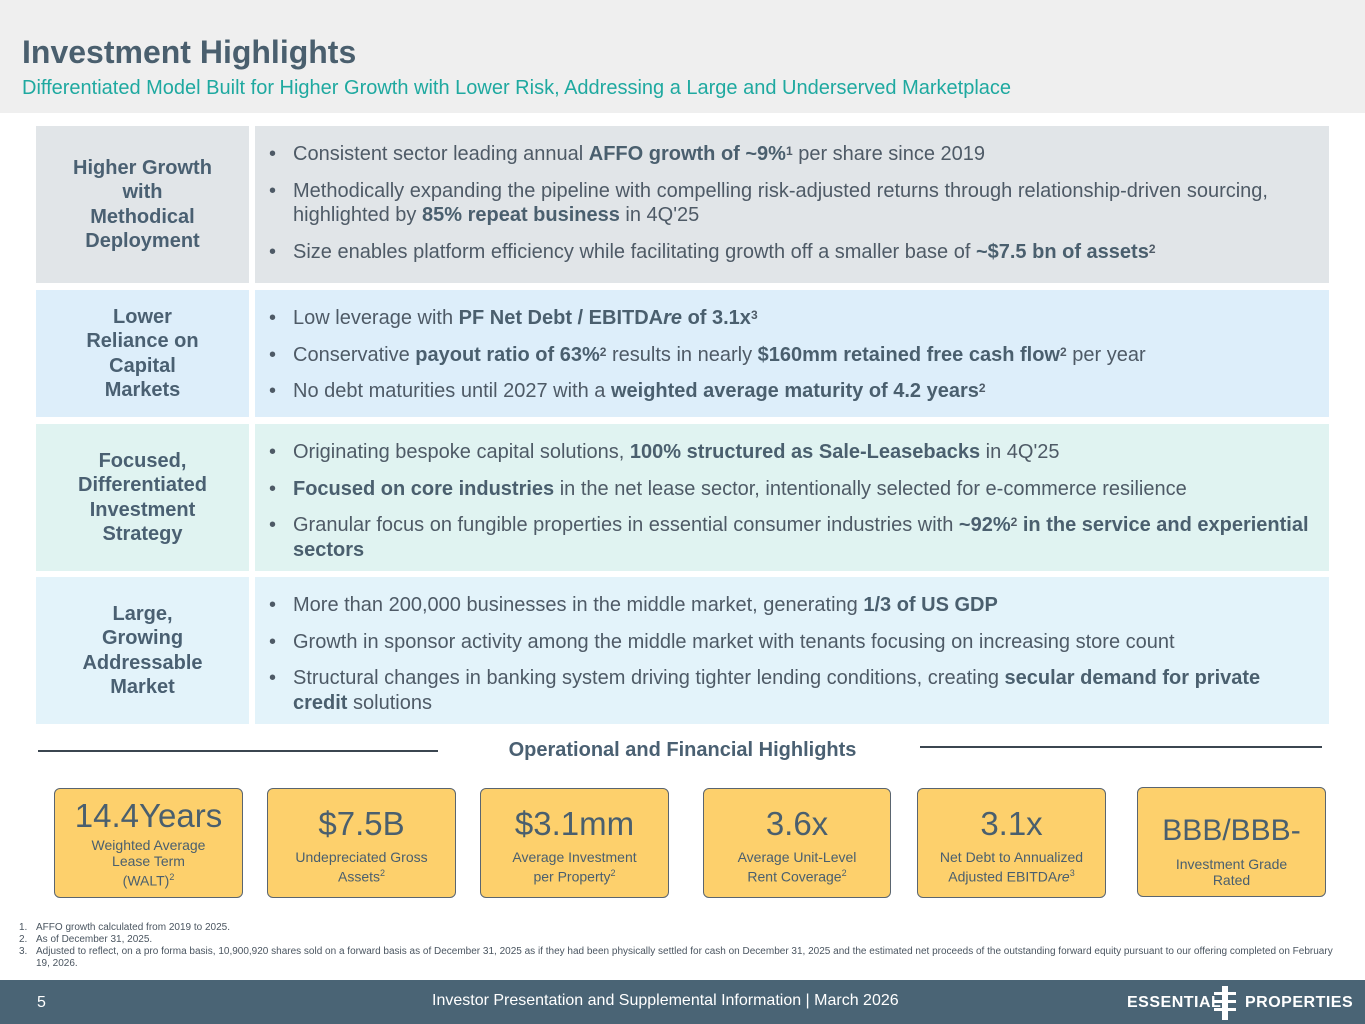 The width and height of the screenshot is (1365, 1024). What do you see at coordinates (86, 939) in the screenshot?
I see `footnote: 2. As of December 31, 2025.` at bounding box center [86, 939].